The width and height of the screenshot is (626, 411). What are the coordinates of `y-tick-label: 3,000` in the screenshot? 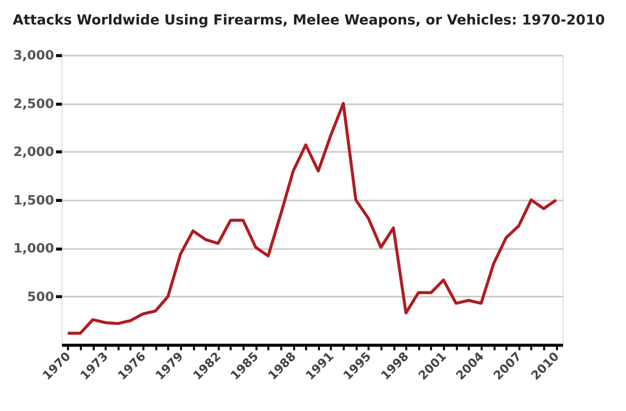 It's located at (33, 56).